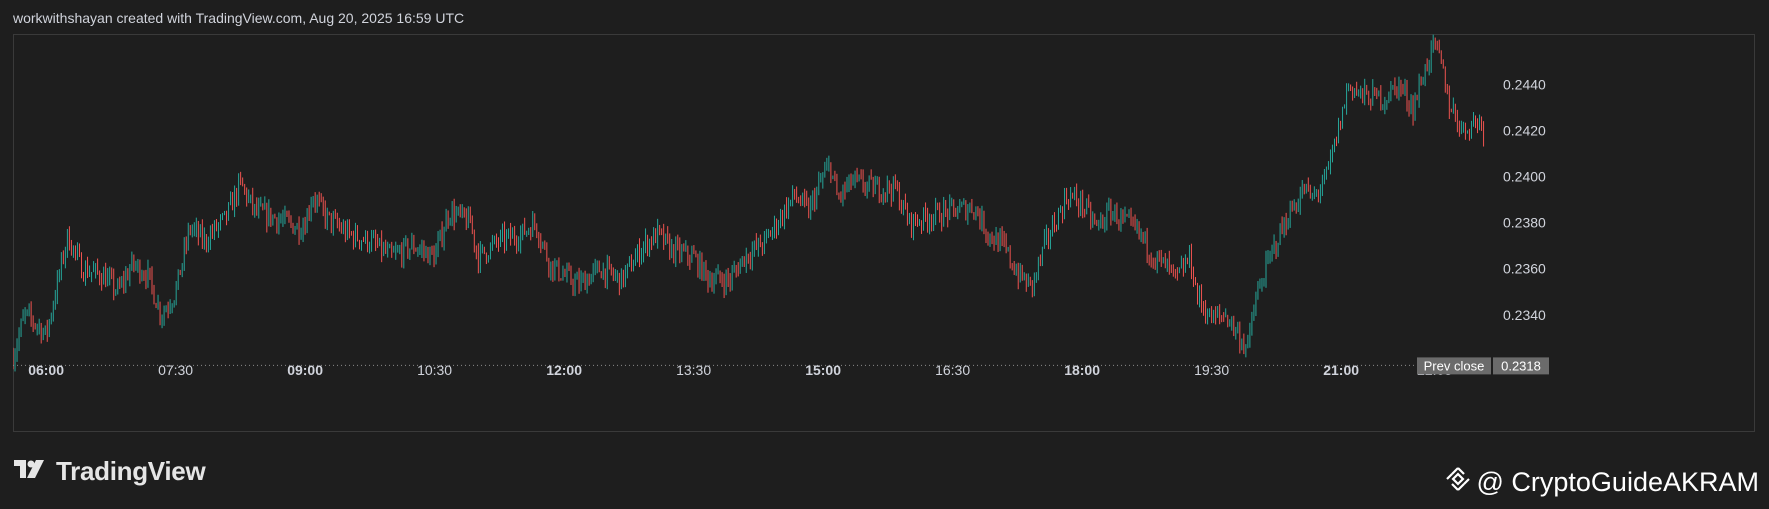 The width and height of the screenshot is (1769, 509). I want to click on tradingview-logo: TradingView, so click(110, 471).